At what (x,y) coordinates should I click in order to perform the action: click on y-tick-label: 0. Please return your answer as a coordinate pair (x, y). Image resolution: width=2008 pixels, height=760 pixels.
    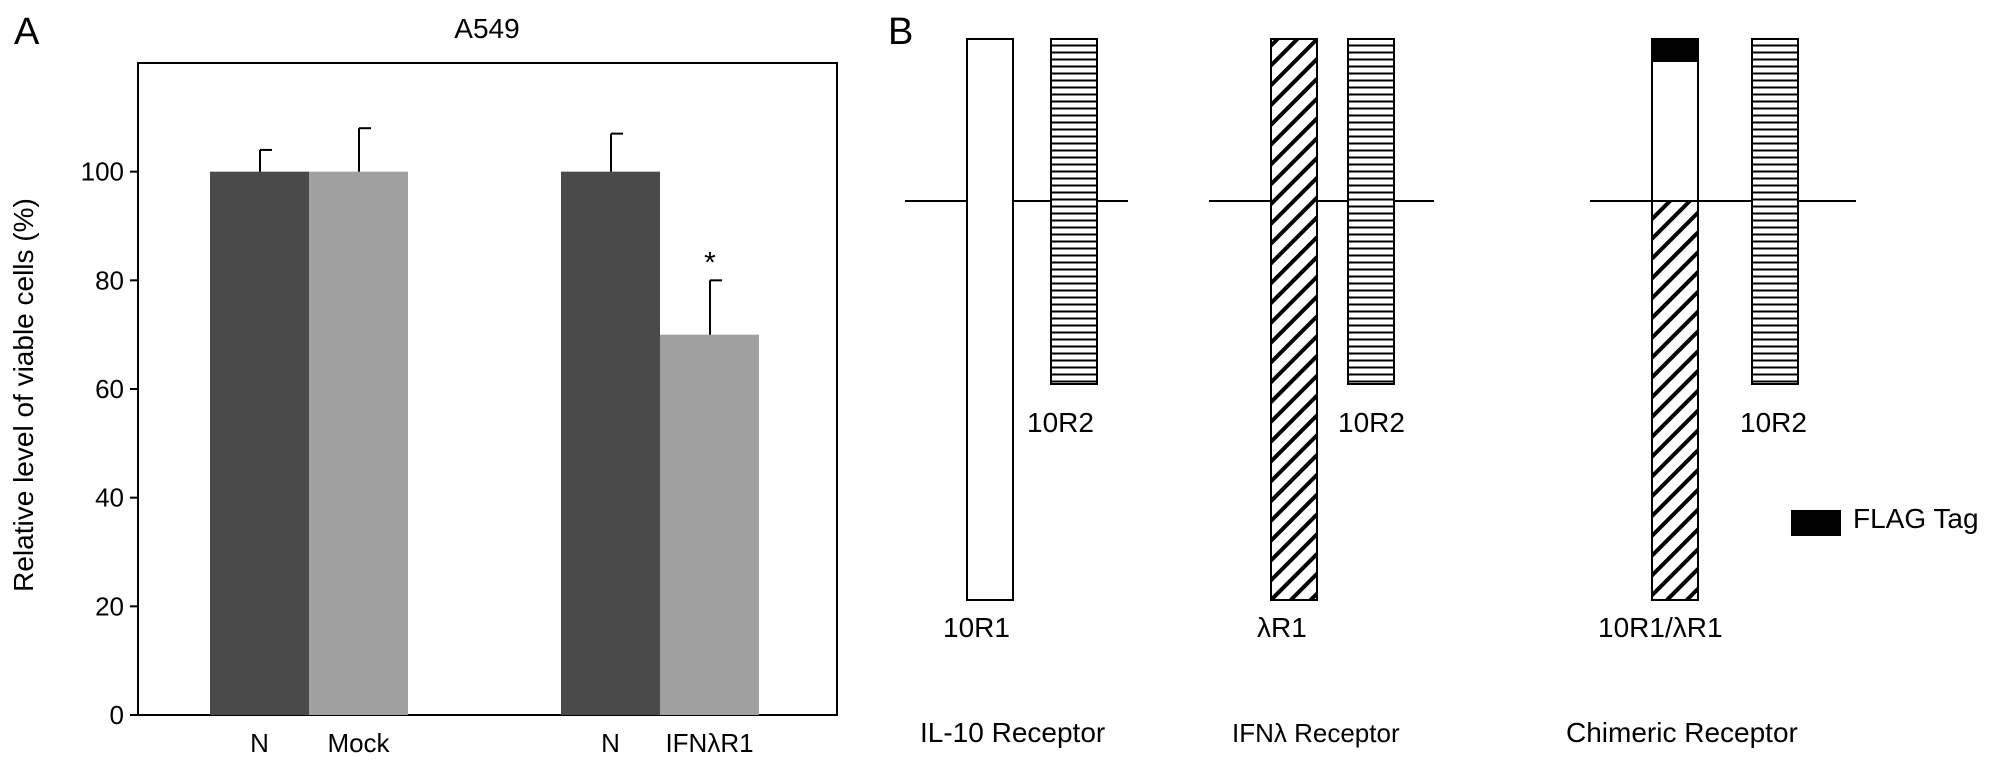
    Looking at the image, I should click on (117, 715).